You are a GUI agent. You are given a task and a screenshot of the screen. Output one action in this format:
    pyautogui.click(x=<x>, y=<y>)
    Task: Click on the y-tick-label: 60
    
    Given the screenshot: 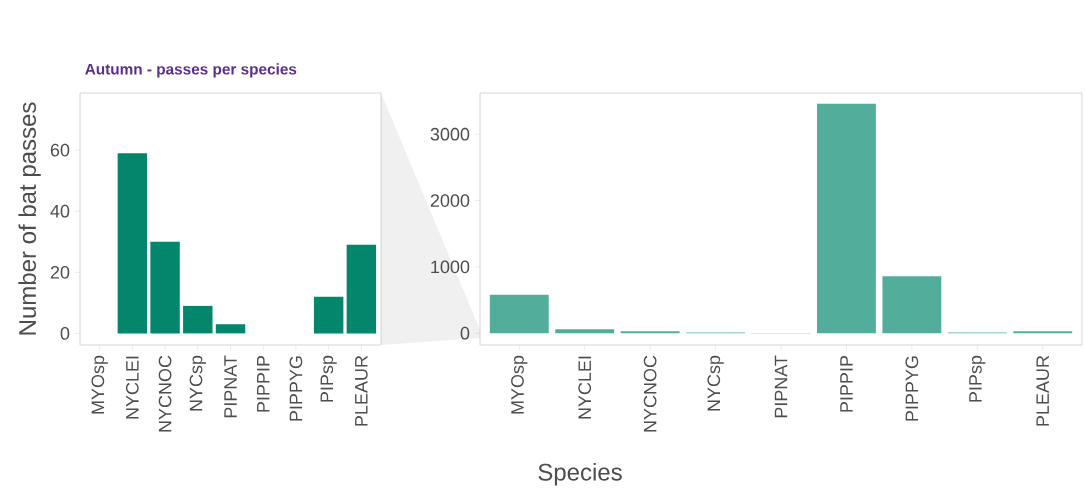 What is the action you would take?
    pyautogui.click(x=60, y=150)
    